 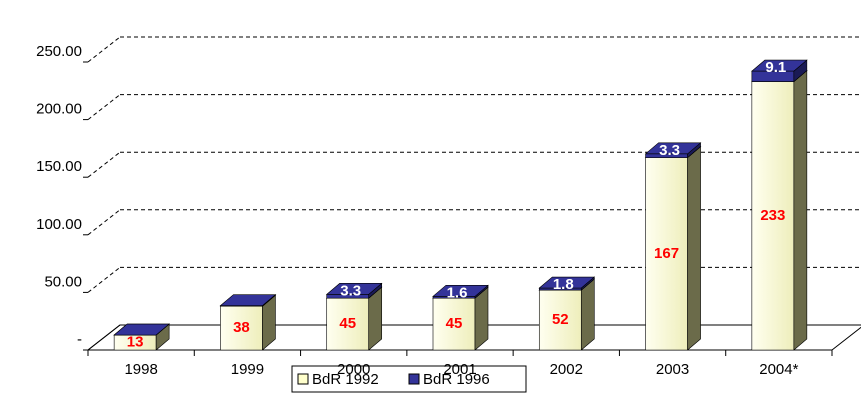 I want to click on y-tick-label: -, so click(x=79, y=339).